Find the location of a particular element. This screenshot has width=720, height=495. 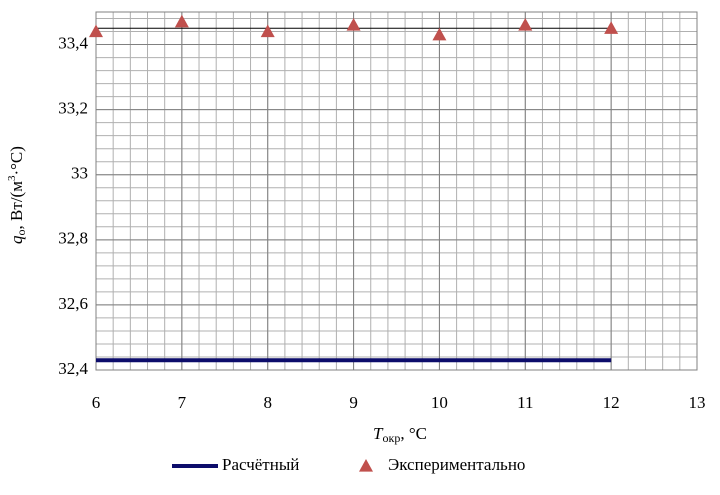

x-tick-label: 6 is located at coordinates (96, 402).